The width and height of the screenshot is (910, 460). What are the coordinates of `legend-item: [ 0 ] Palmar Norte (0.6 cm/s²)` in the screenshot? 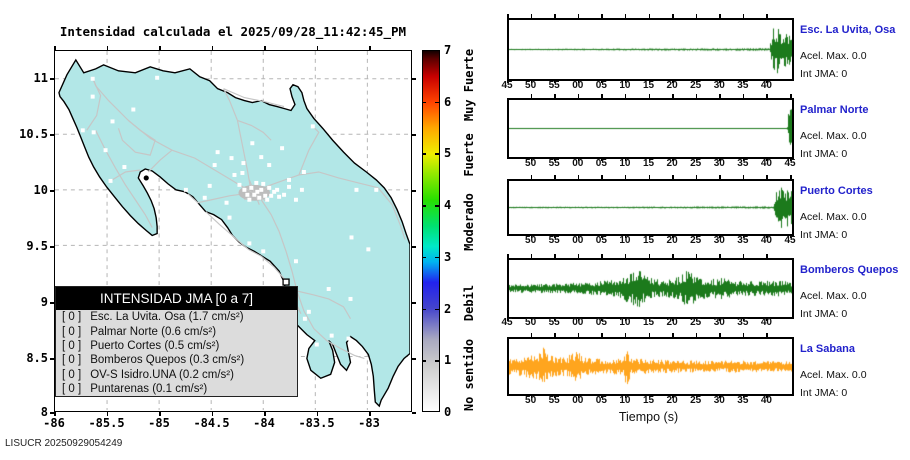 It's located at (176, 331).